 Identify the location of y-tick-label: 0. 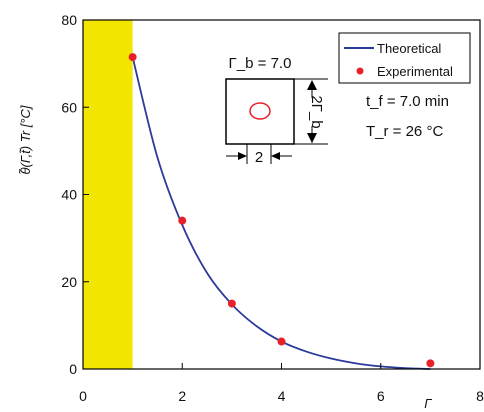
(73, 369).